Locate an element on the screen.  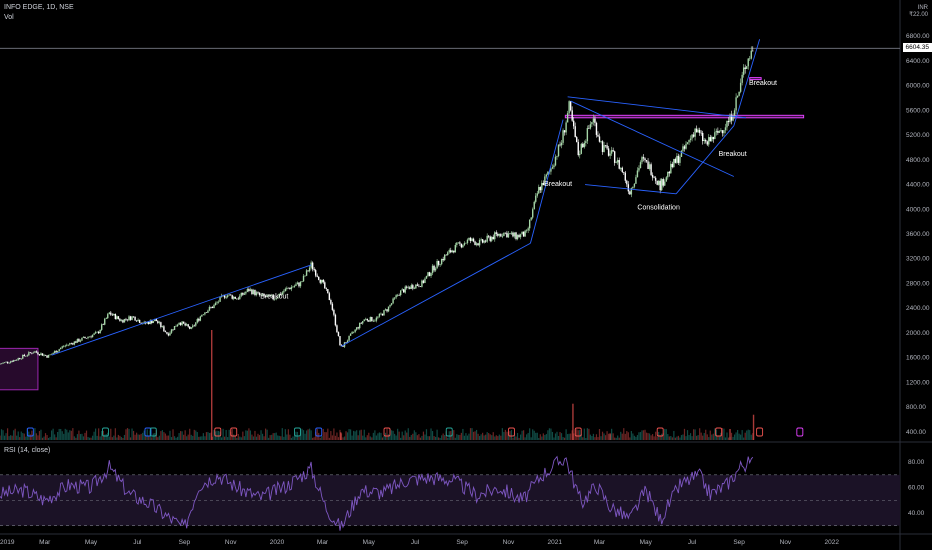
x-tick-2: May is located at coordinates (91, 542).